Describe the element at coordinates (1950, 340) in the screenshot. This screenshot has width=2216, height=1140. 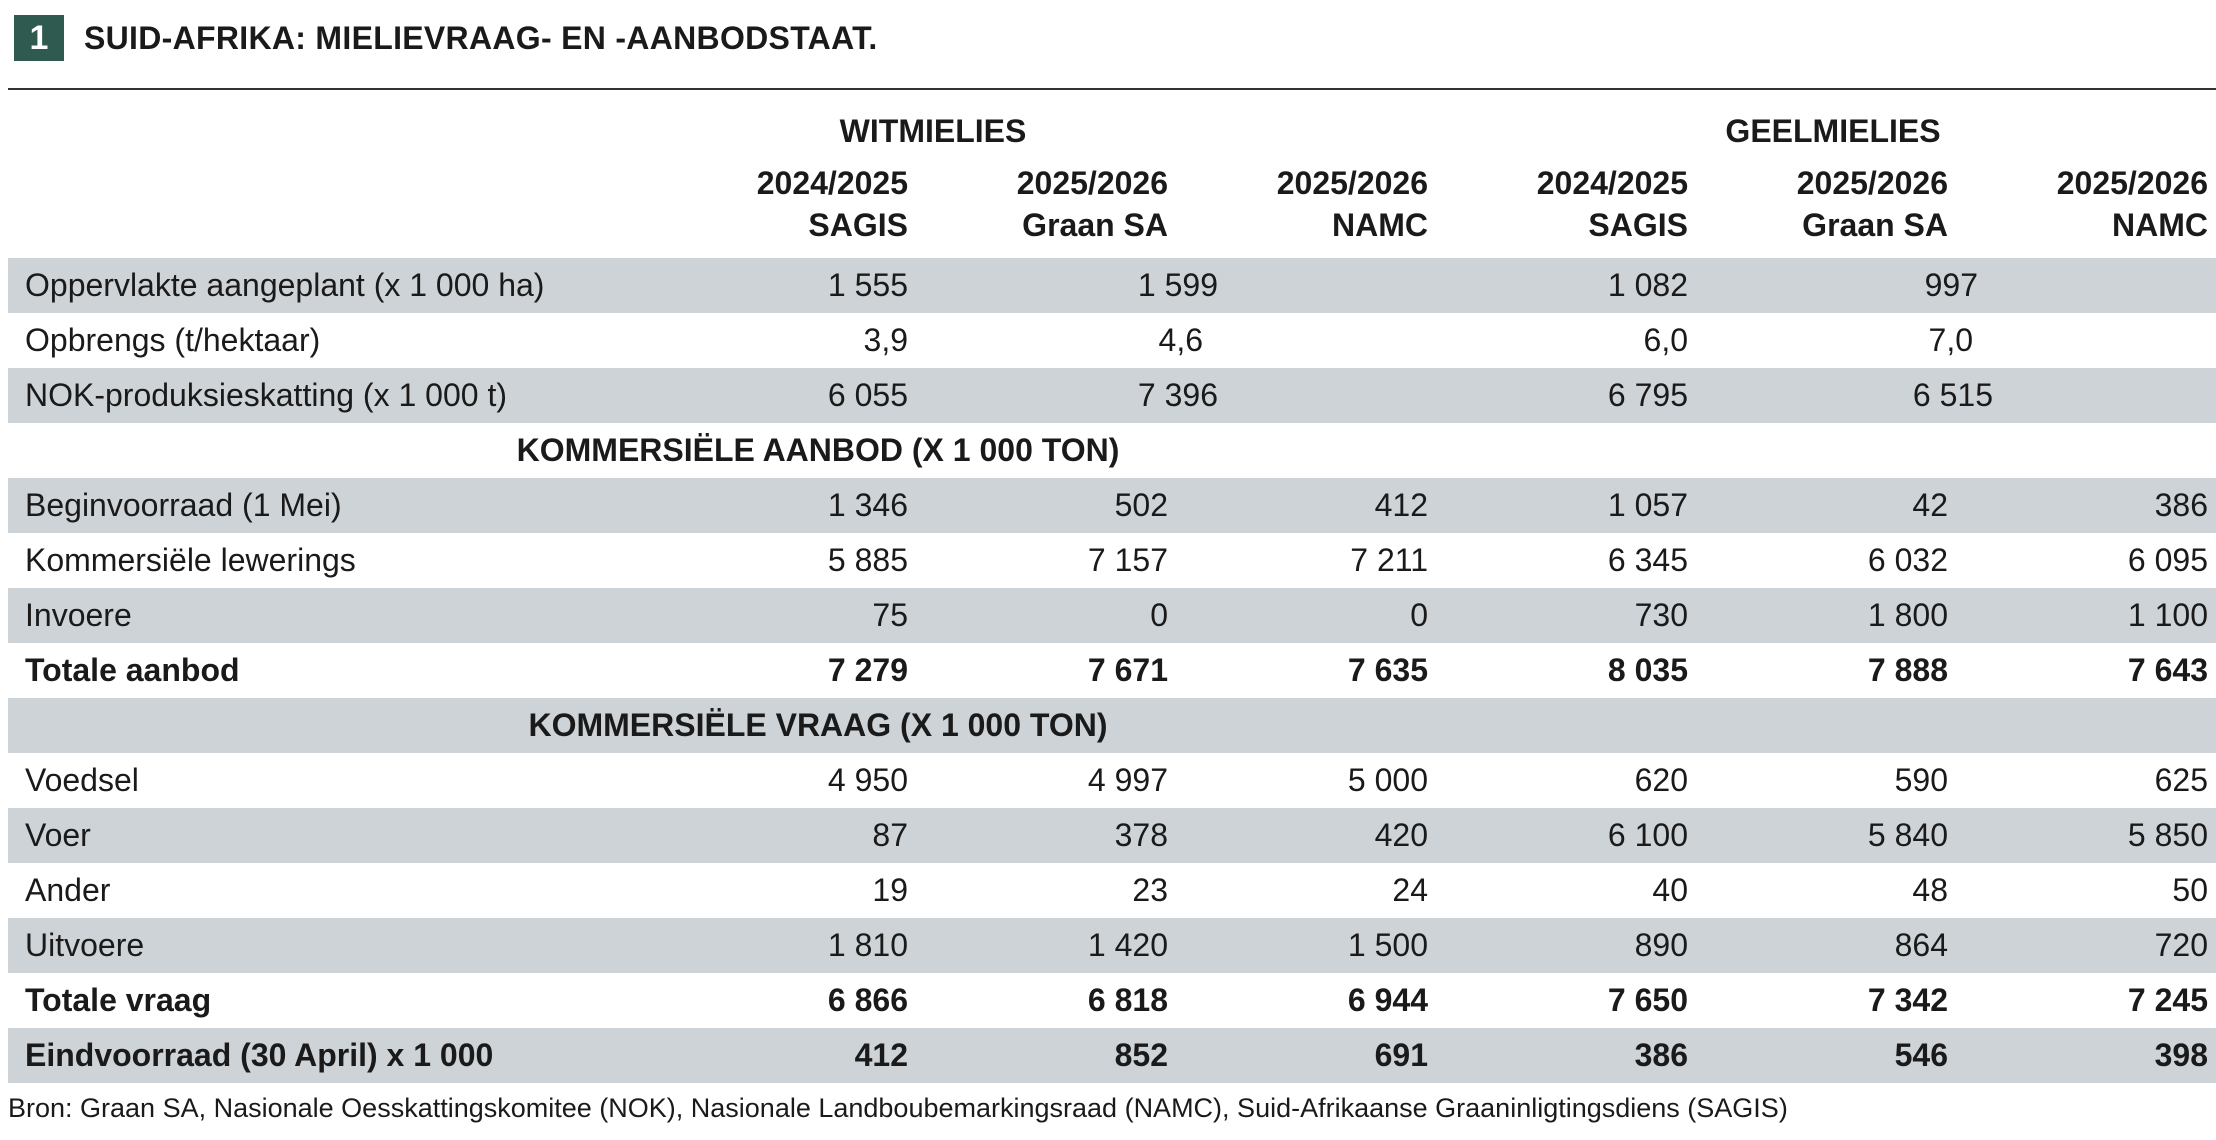
I see `table-cell: 7,0` at that location.